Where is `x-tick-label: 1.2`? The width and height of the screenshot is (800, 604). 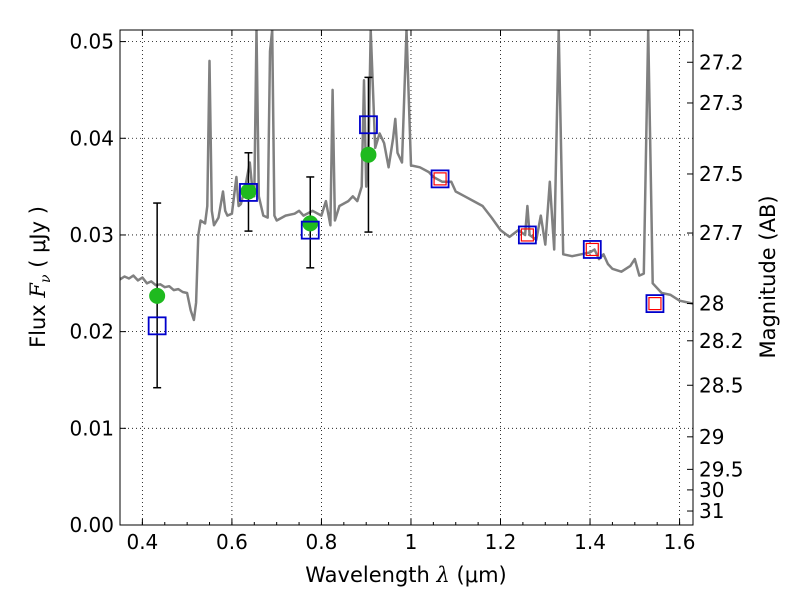
x-tick-label: 1.2 is located at coordinates (501, 542).